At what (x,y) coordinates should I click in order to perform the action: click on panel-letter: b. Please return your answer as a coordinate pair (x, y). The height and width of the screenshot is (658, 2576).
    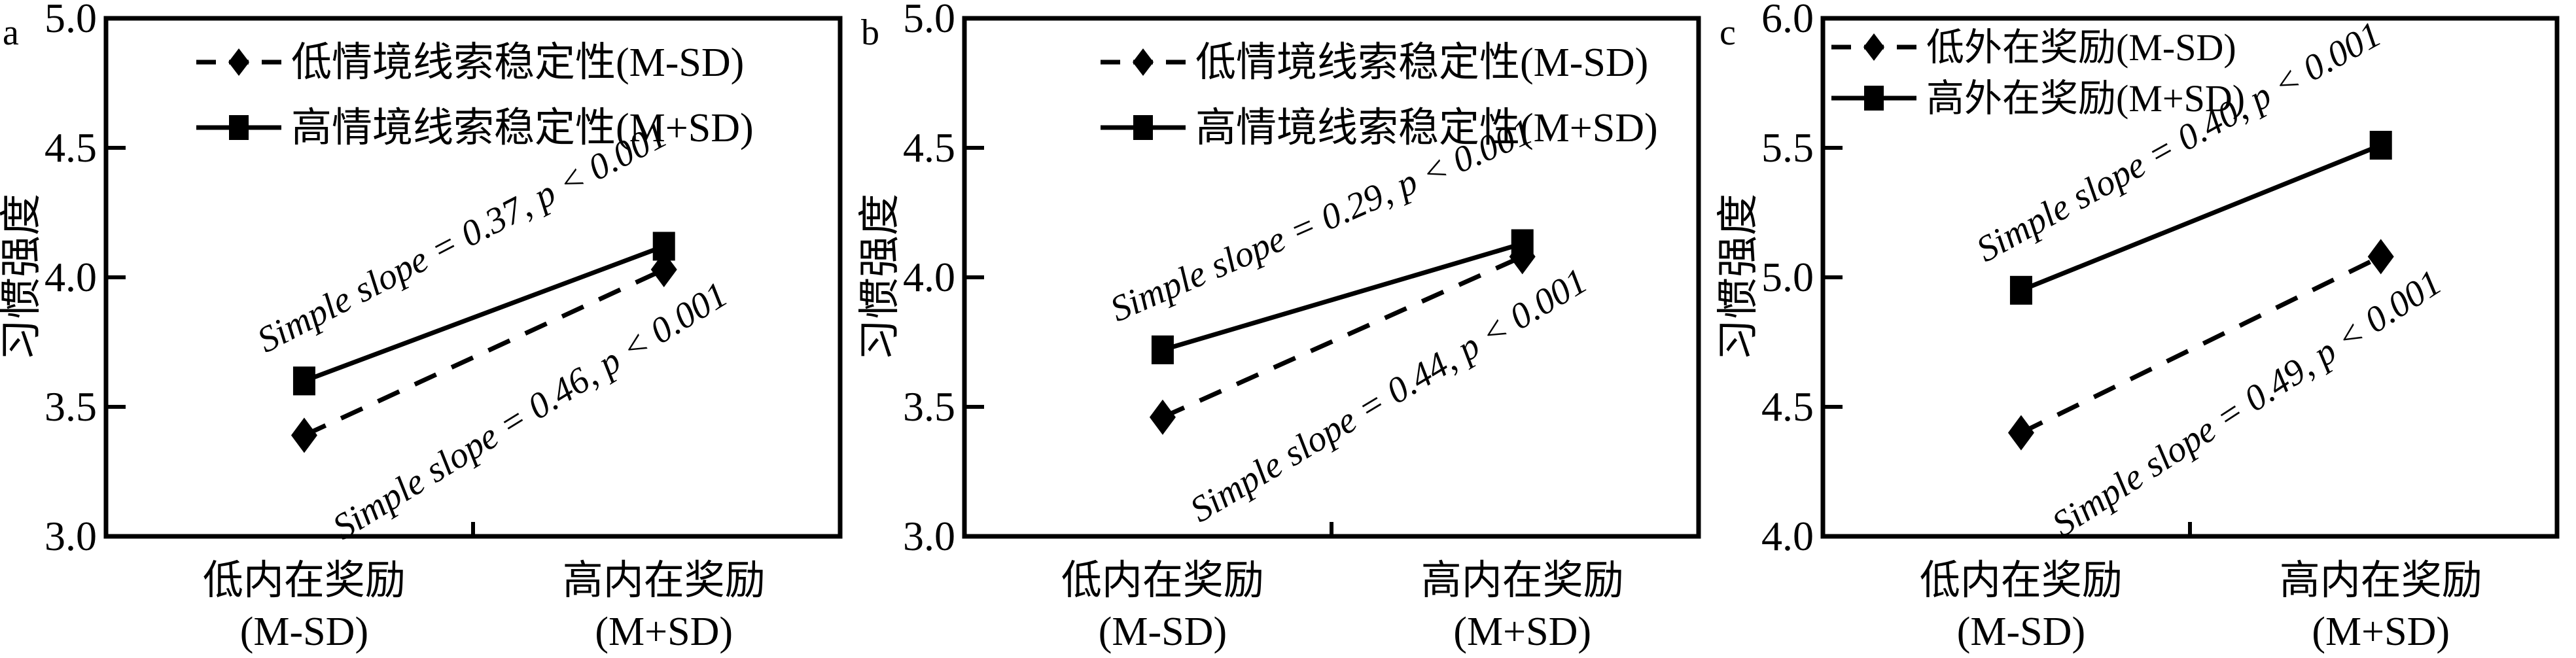
    Looking at the image, I should click on (870, 32).